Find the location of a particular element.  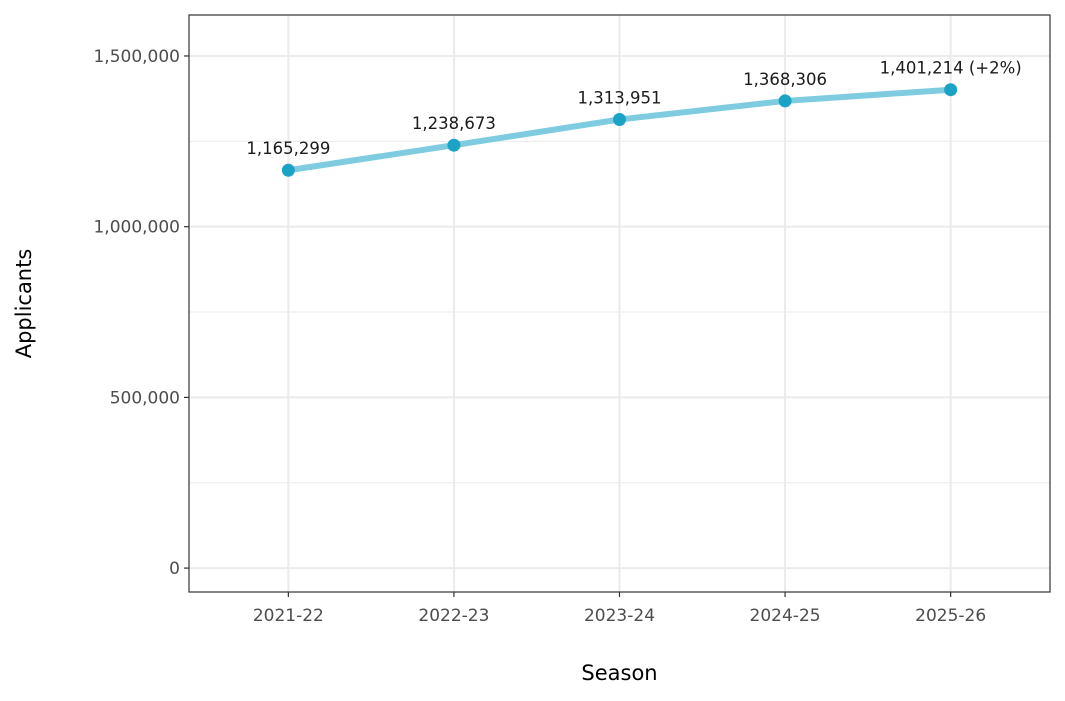

x-tick-label: 2024-25 is located at coordinates (785, 616).